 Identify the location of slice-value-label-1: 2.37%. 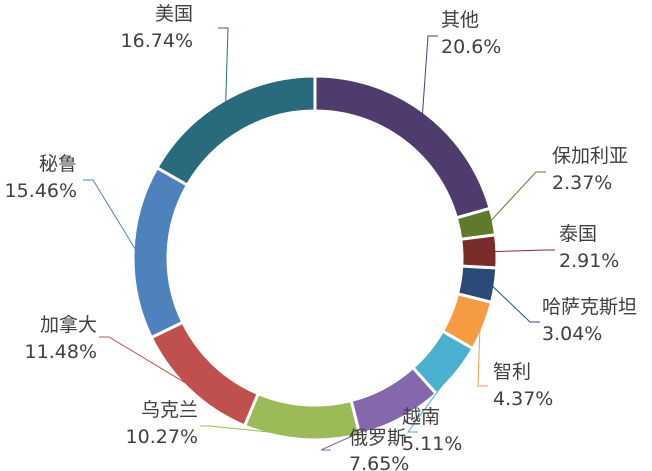
(582, 183).